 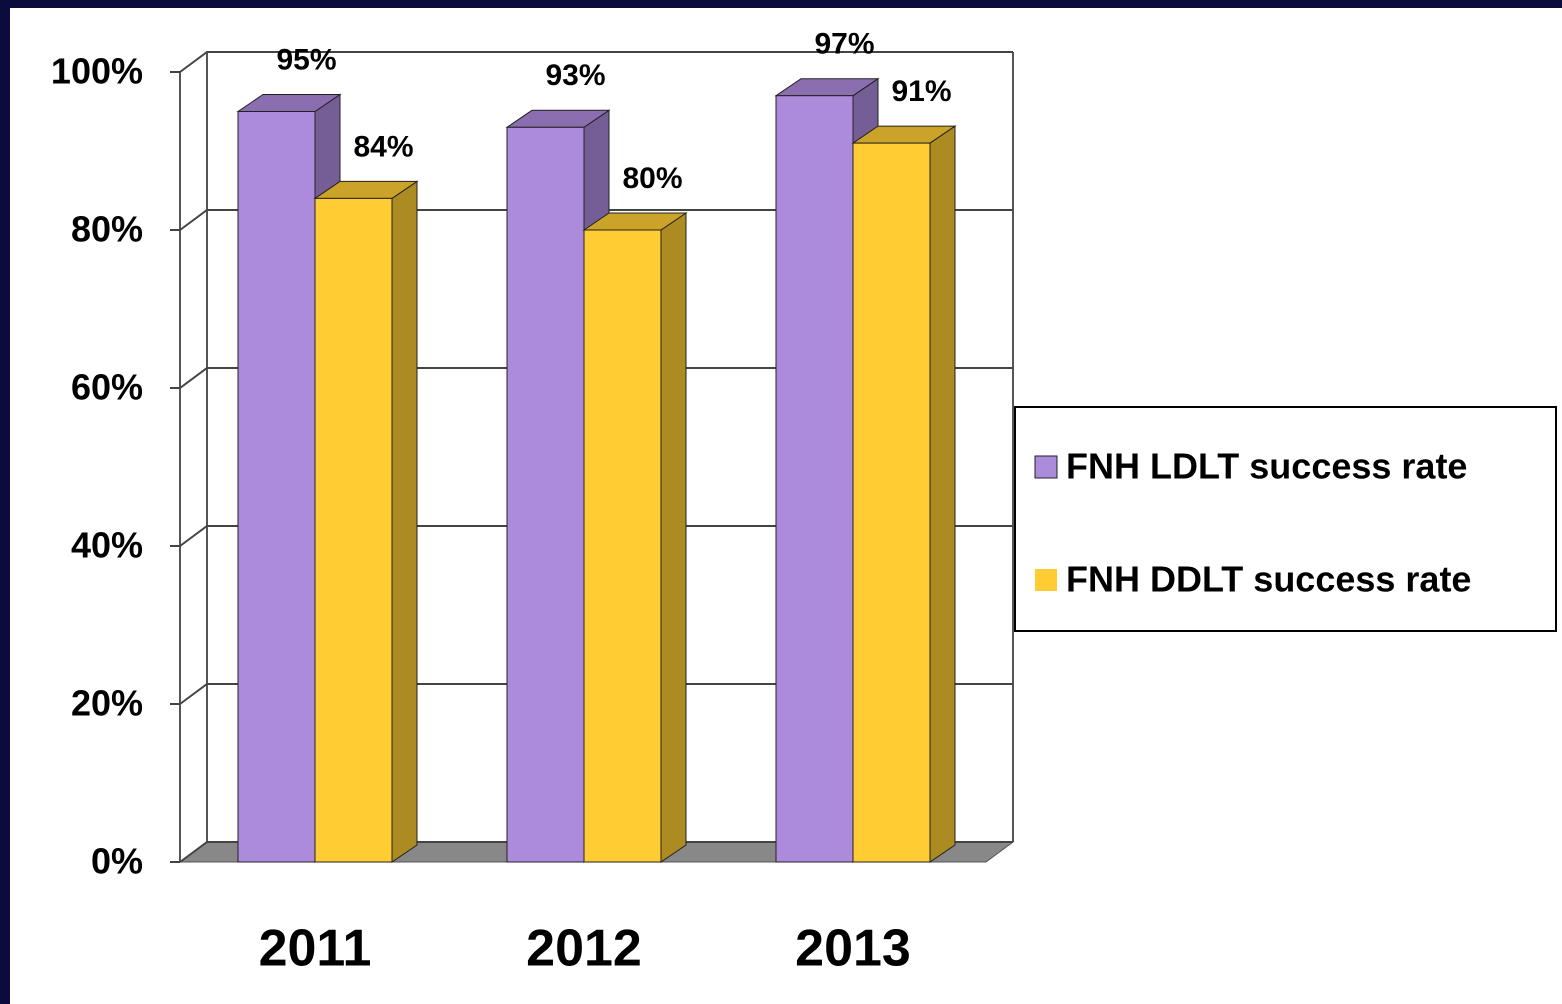 What do you see at coordinates (853, 949) in the screenshot?
I see `x-tick-label: 2013` at bounding box center [853, 949].